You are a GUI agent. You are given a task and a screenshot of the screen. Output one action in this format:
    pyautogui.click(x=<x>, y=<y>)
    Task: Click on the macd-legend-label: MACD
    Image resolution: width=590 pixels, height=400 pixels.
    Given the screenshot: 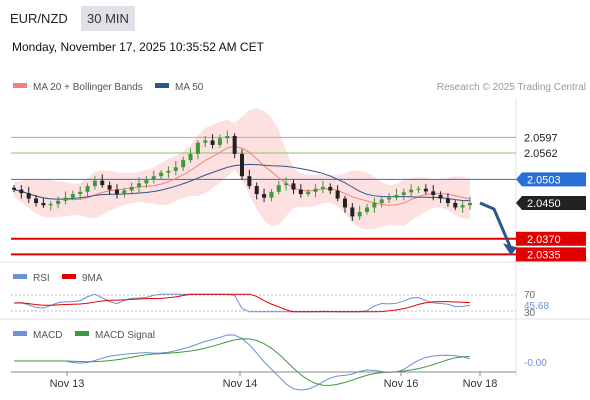 What is the action you would take?
    pyautogui.click(x=47, y=335)
    